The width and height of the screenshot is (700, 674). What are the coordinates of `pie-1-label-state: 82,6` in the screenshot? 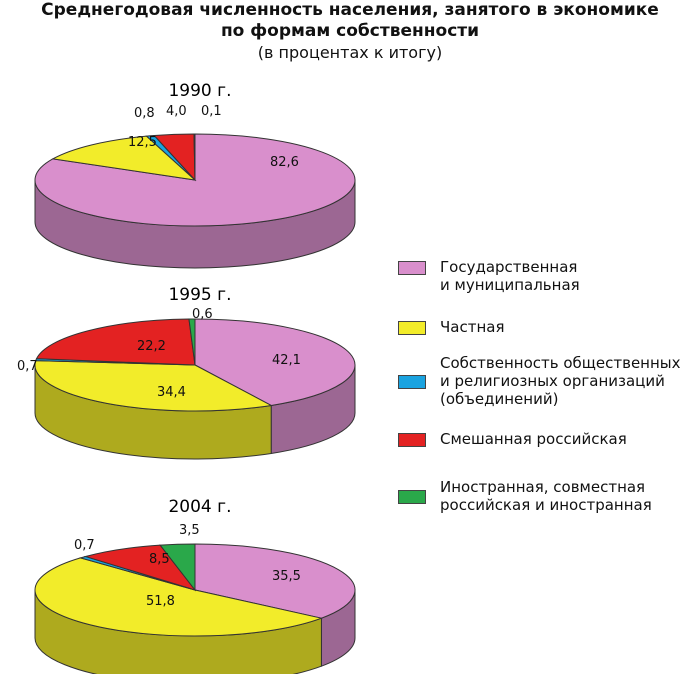 It's located at (284, 162).